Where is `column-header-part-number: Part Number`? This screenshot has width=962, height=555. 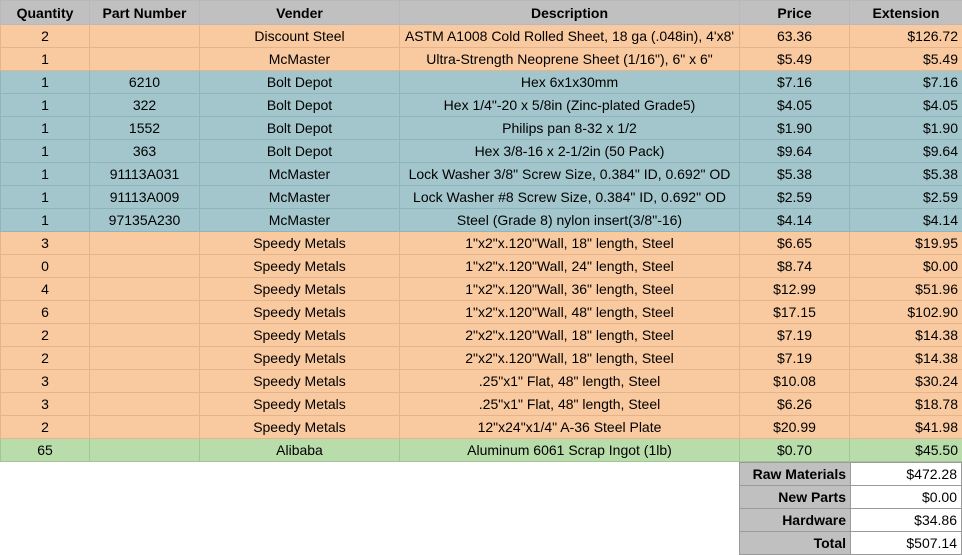
column-header-part-number: Part Number is located at coordinates (144, 12).